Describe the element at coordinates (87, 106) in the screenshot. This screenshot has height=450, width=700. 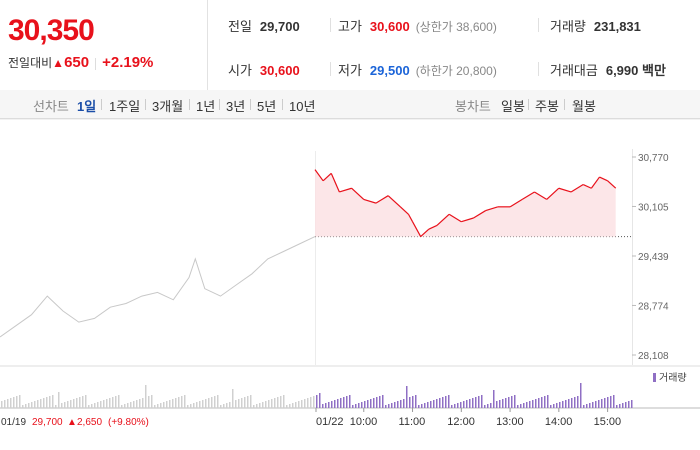
I see `tab-1-day: 1일` at that location.